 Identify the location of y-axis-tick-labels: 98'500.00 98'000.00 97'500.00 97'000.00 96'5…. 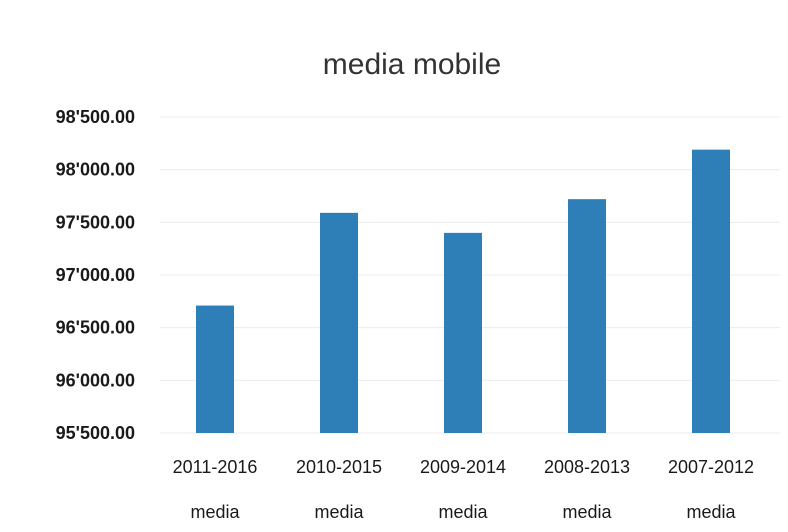
(95, 275).